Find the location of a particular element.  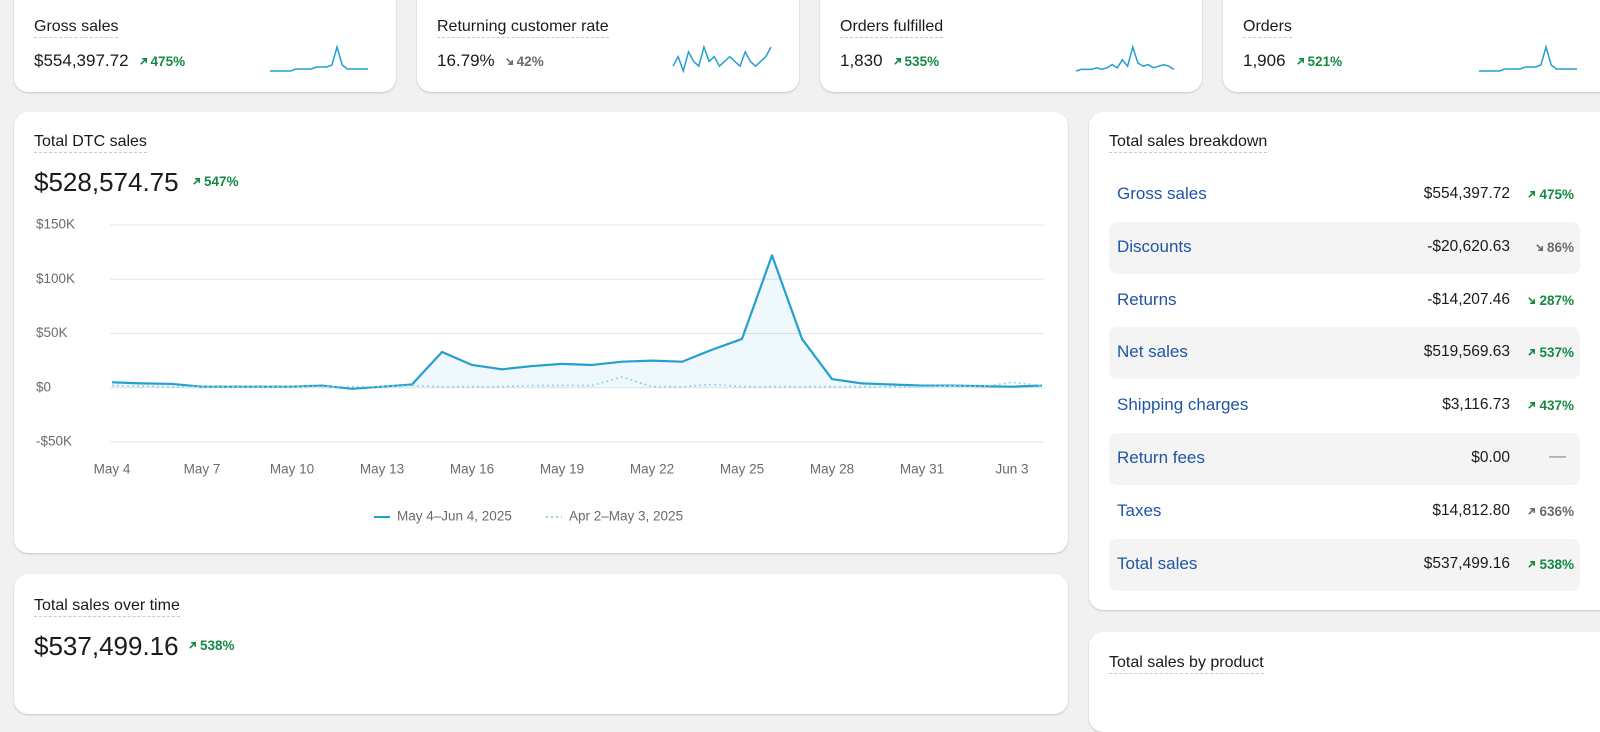

row-label: Return fees is located at coordinates (1161, 457).